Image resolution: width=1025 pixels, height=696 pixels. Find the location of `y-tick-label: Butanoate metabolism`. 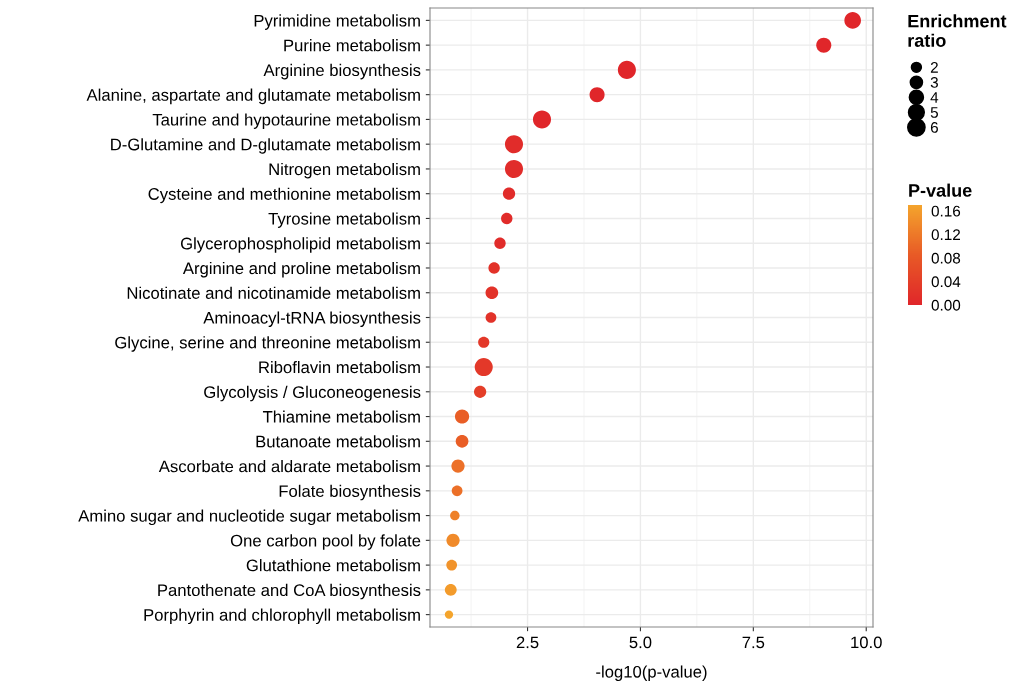

y-tick-label: Butanoate metabolism is located at coordinates (338, 441).